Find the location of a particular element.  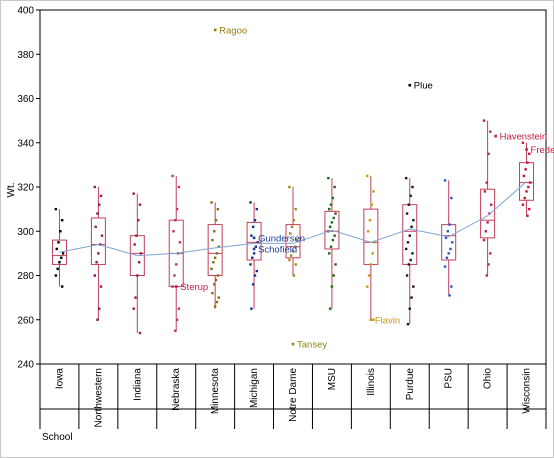

x-tick-label: Indiana is located at coordinates (137, 384).